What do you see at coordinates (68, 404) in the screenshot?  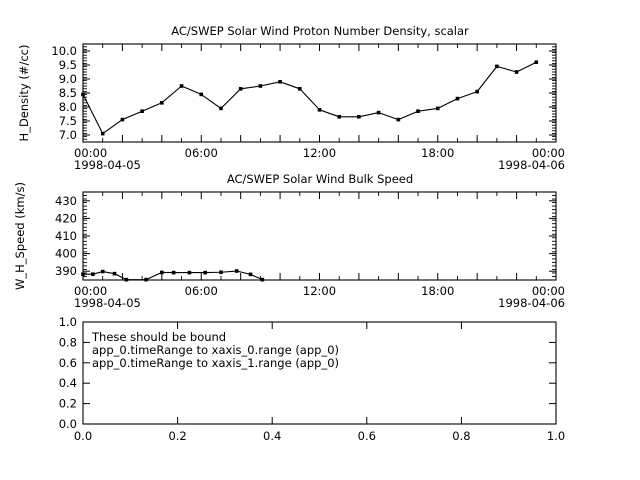 I see `ytick-label: 0.2` at bounding box center [68, 404].